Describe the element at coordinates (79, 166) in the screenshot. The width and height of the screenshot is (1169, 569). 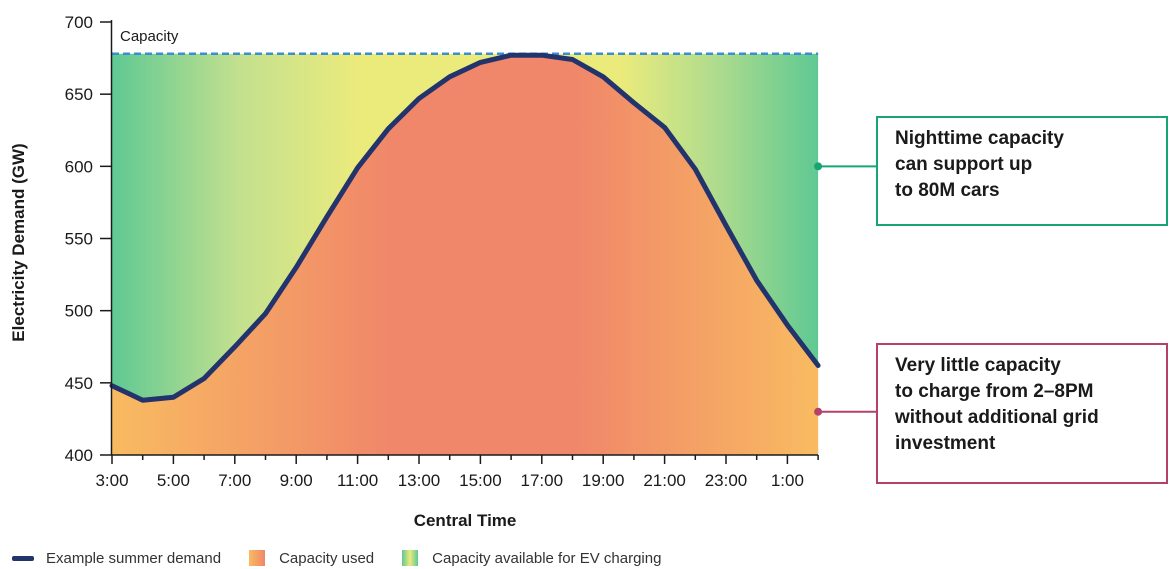
I see `y-tick-label: 600` at that location.